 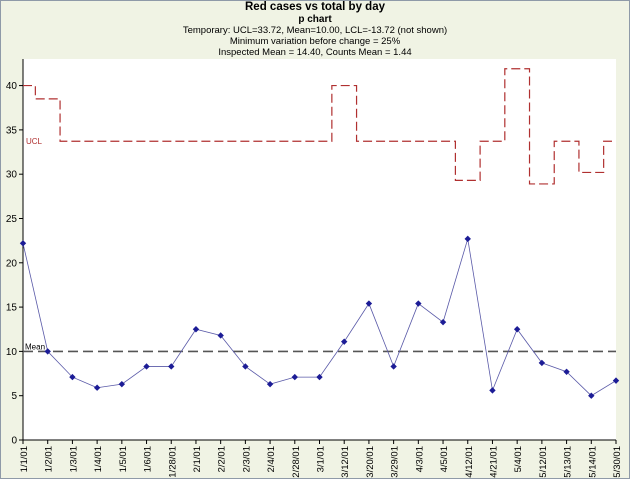 What do you see at coordinates (123, 459) in the screenshot?
I see `x-tick-label: 1/5/01` at bounding box center [123, 459].